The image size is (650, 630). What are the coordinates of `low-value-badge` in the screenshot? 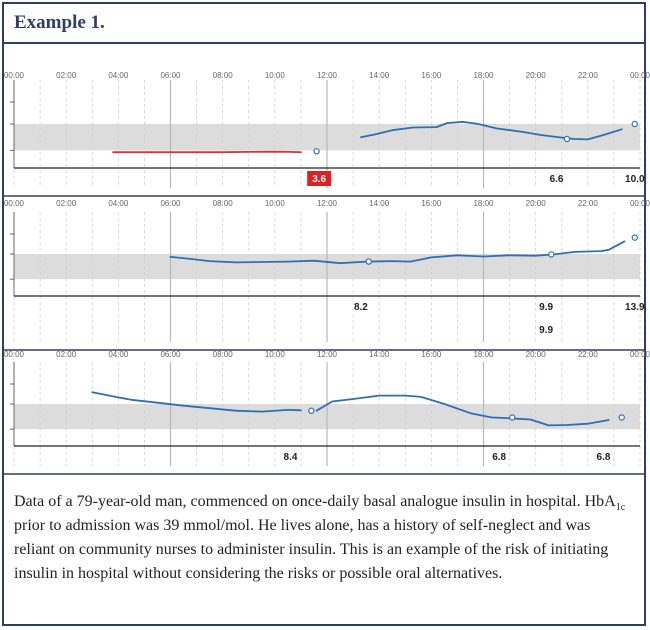 It's located at (319, 178).